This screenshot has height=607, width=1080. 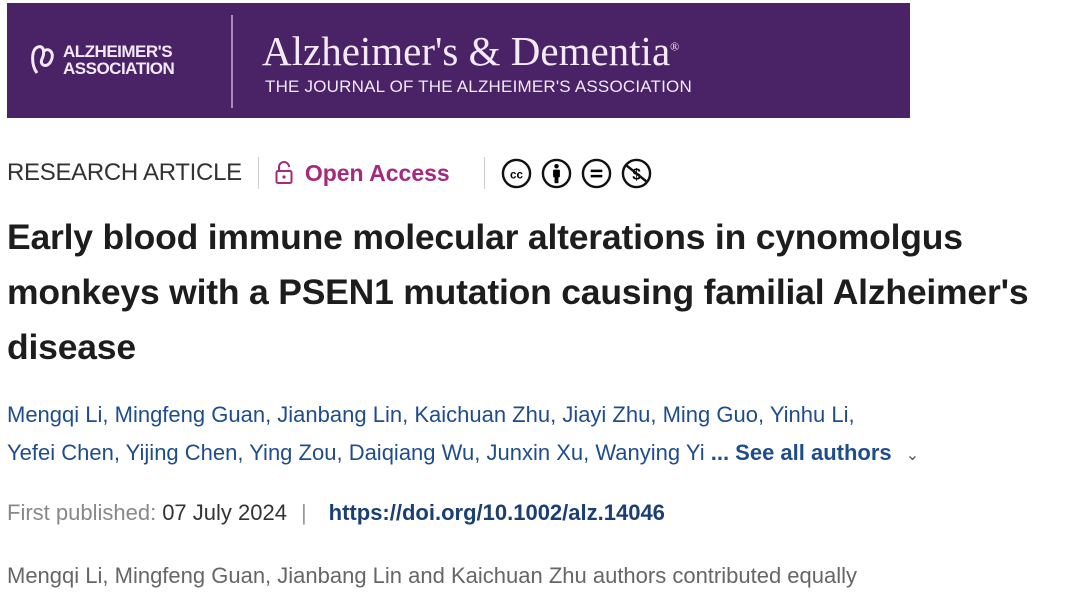 I want to click on first-published-label: First published:, so click(x=82, y=512).